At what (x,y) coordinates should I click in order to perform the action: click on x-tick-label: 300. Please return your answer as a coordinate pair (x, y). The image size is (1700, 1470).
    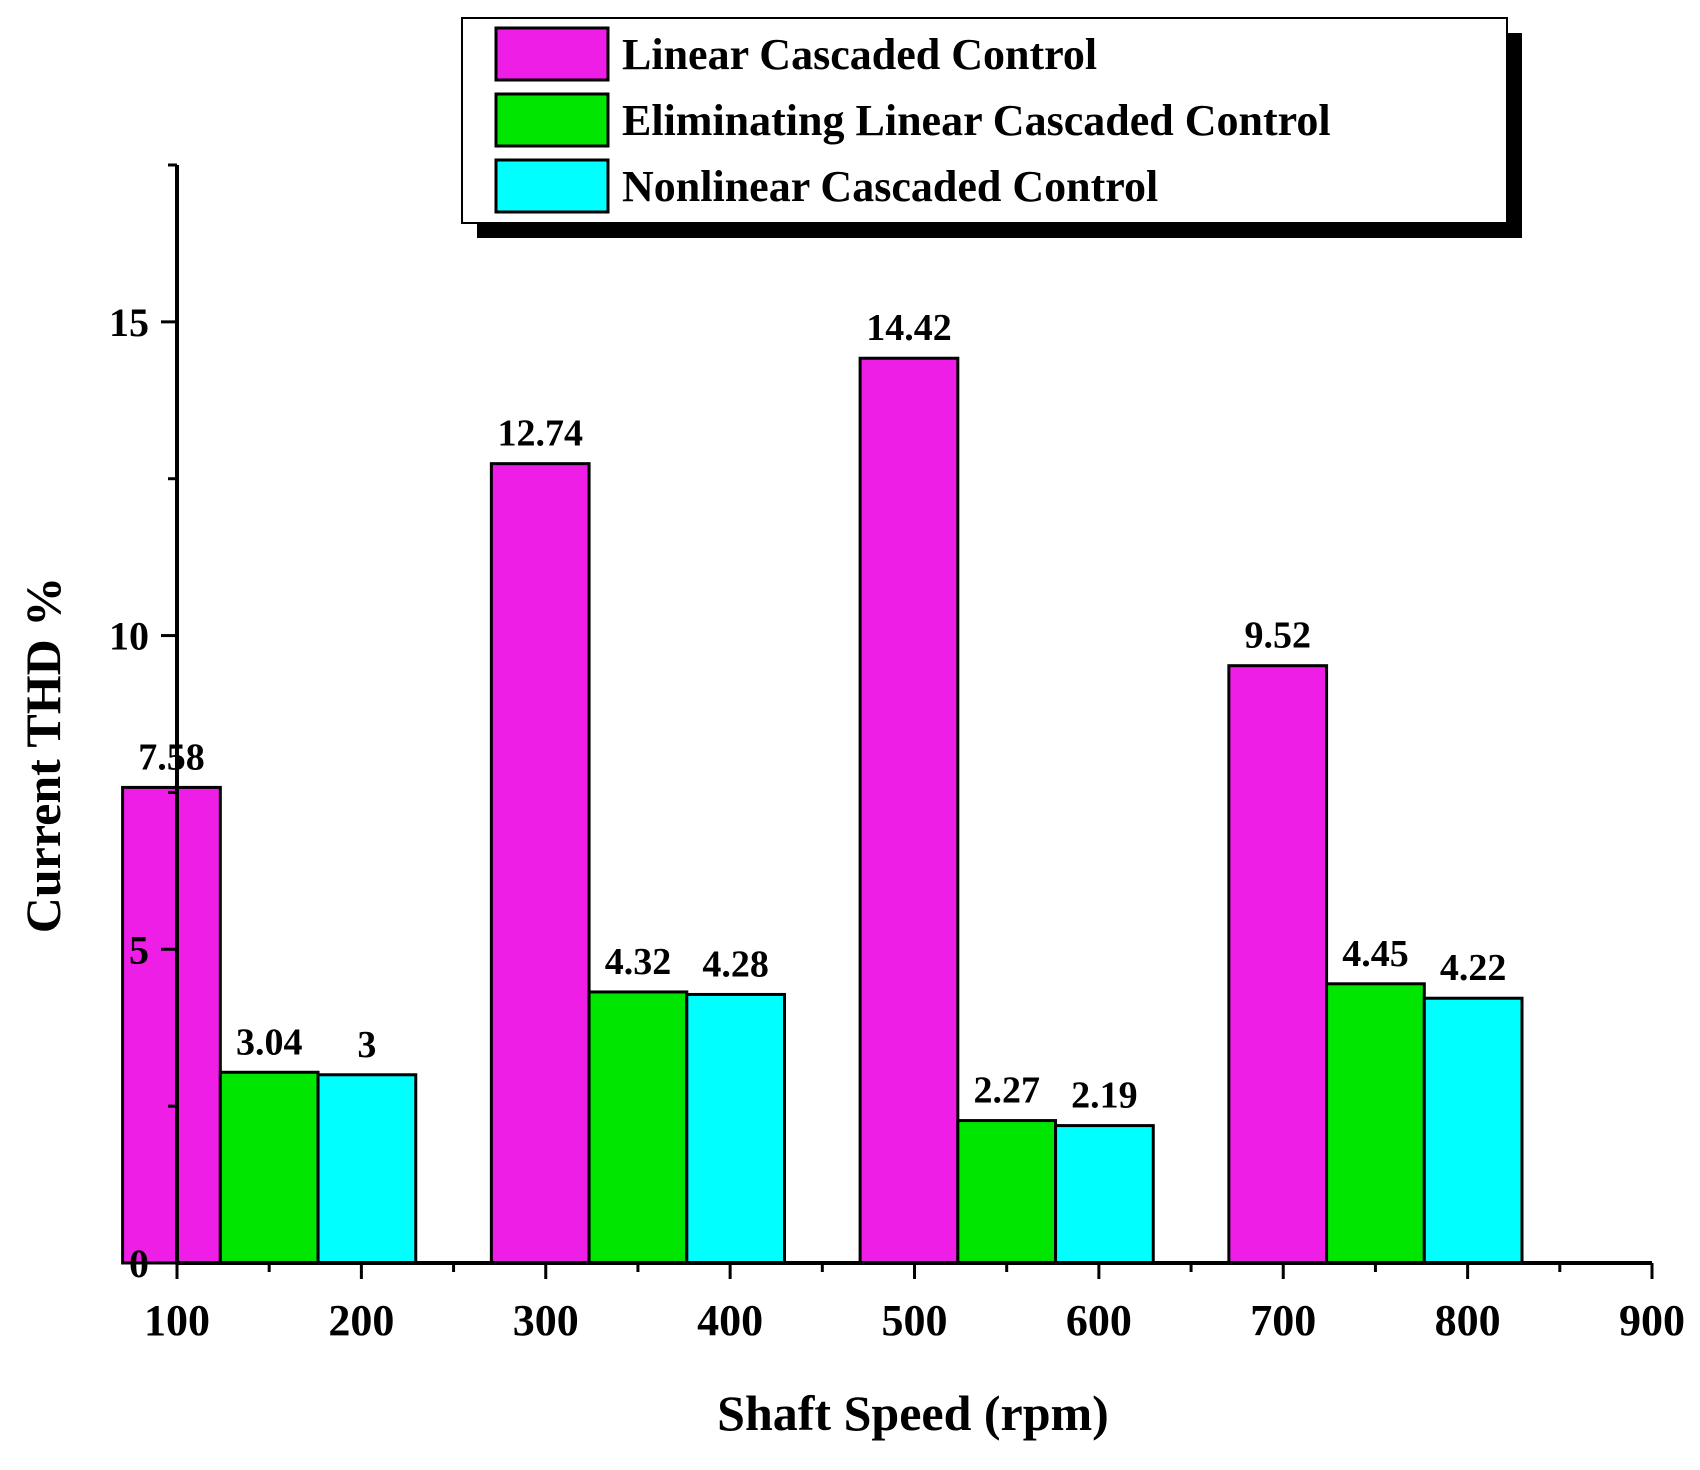
    Looking at the image, I should click on (546, 1320).